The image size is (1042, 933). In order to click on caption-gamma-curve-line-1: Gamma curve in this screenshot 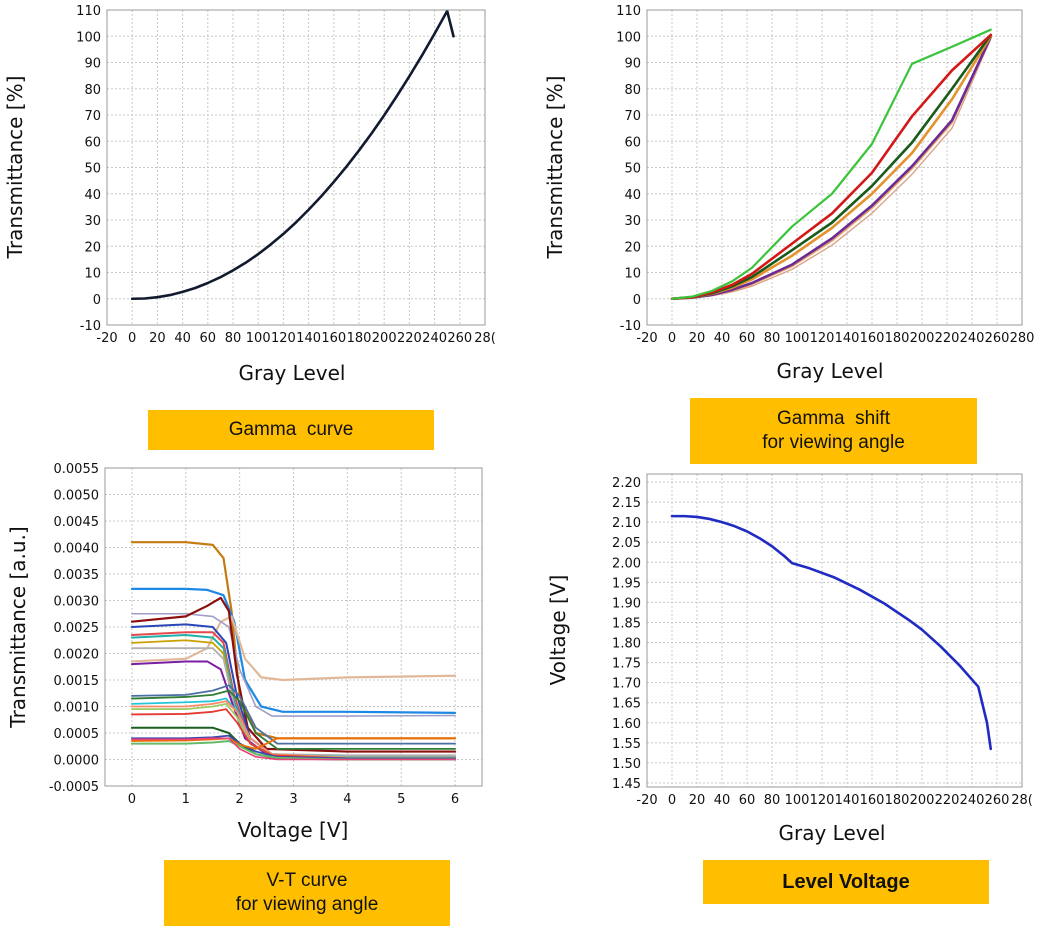, I will do `click(291, 429)`.